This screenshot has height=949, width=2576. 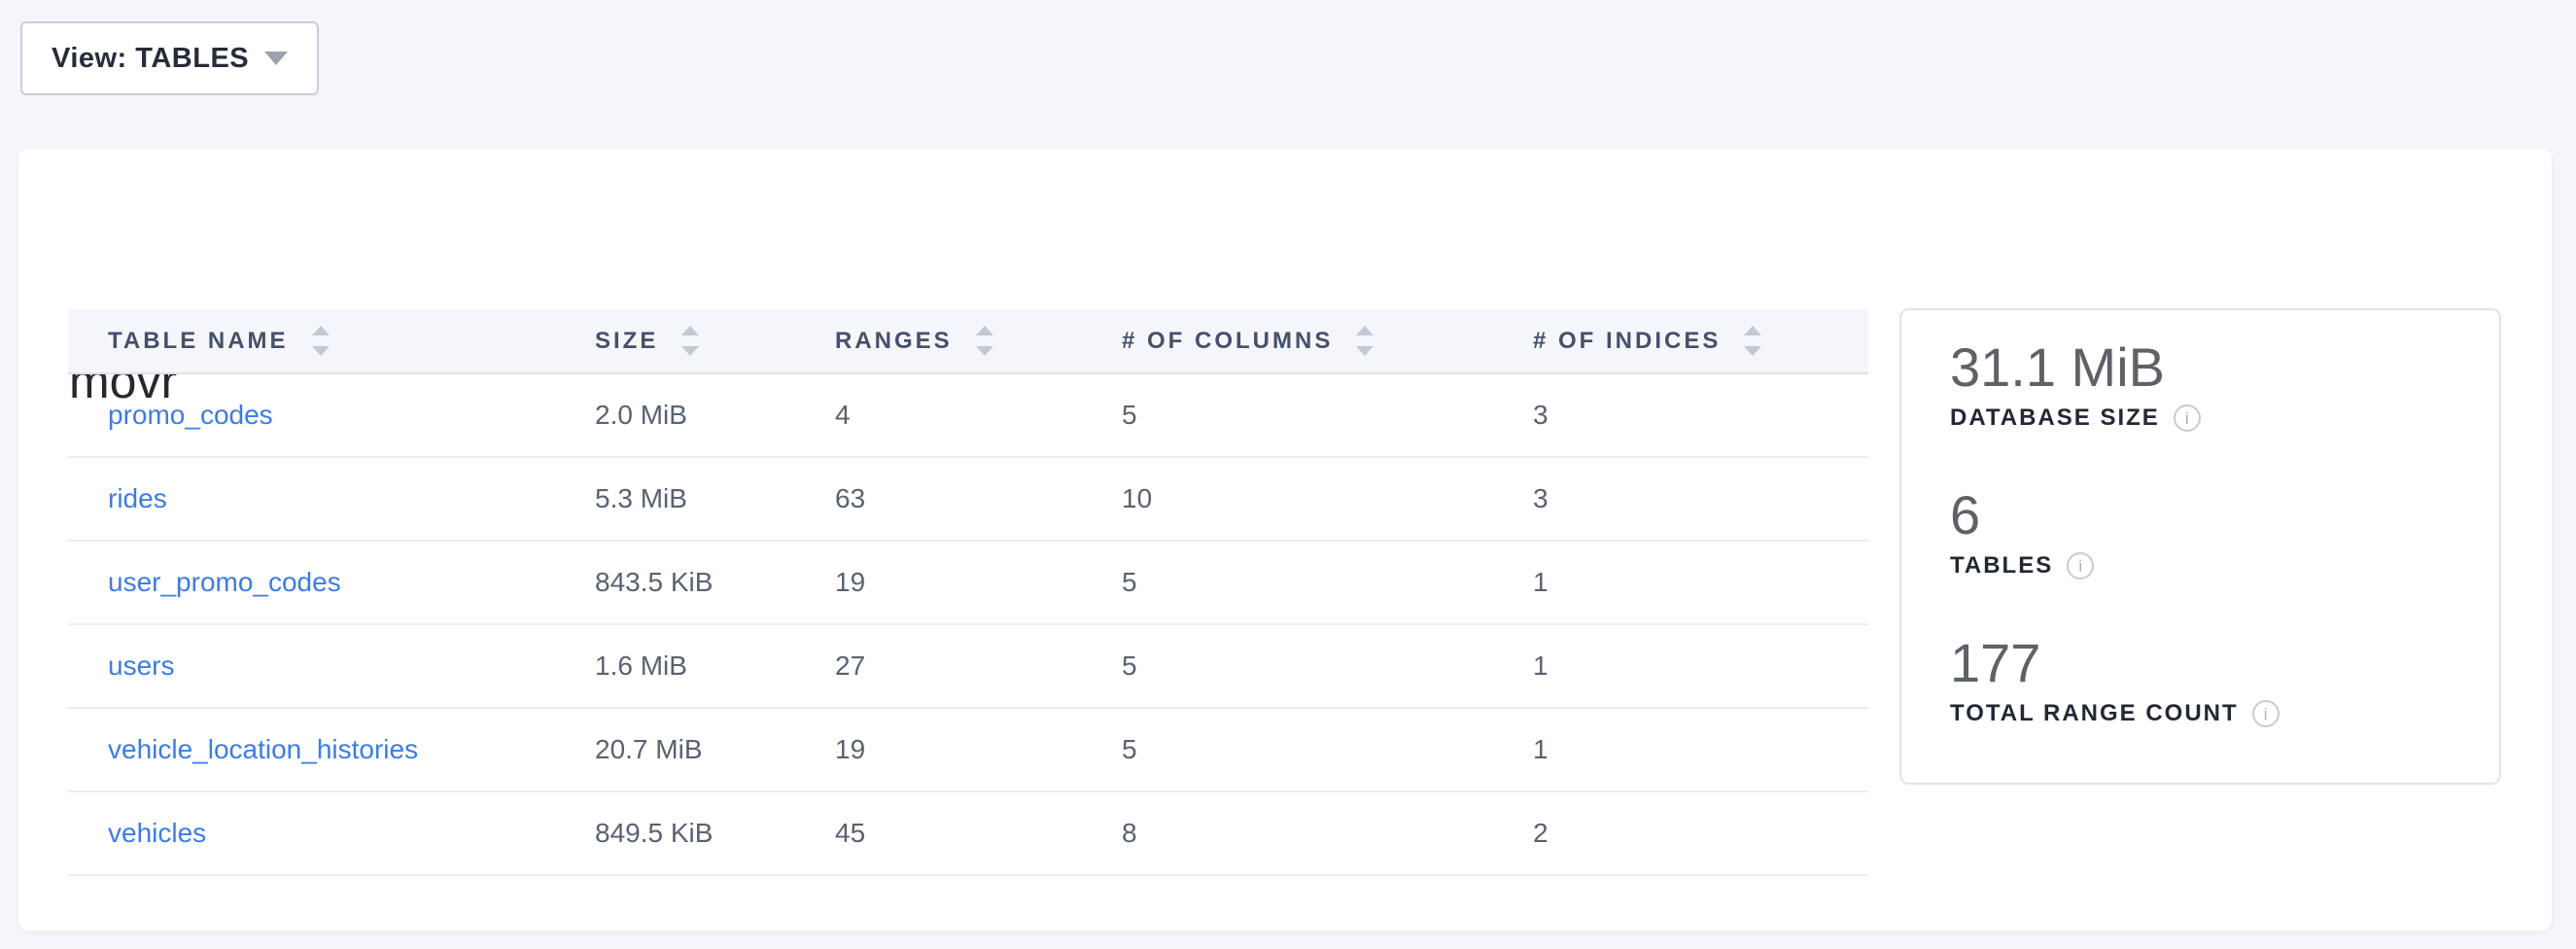 I want to click on column-header-ranges: RANGES, so click(x=938, y=342).